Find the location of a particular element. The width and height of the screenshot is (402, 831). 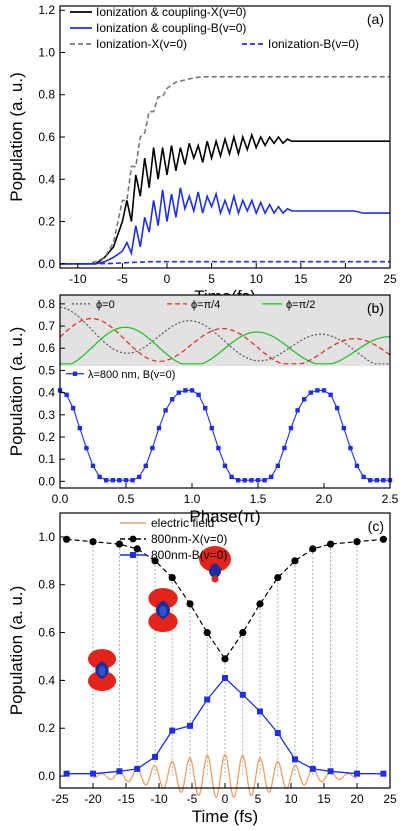

inset-legend-label: ϕ=0 is located at coordinates (105, 305).